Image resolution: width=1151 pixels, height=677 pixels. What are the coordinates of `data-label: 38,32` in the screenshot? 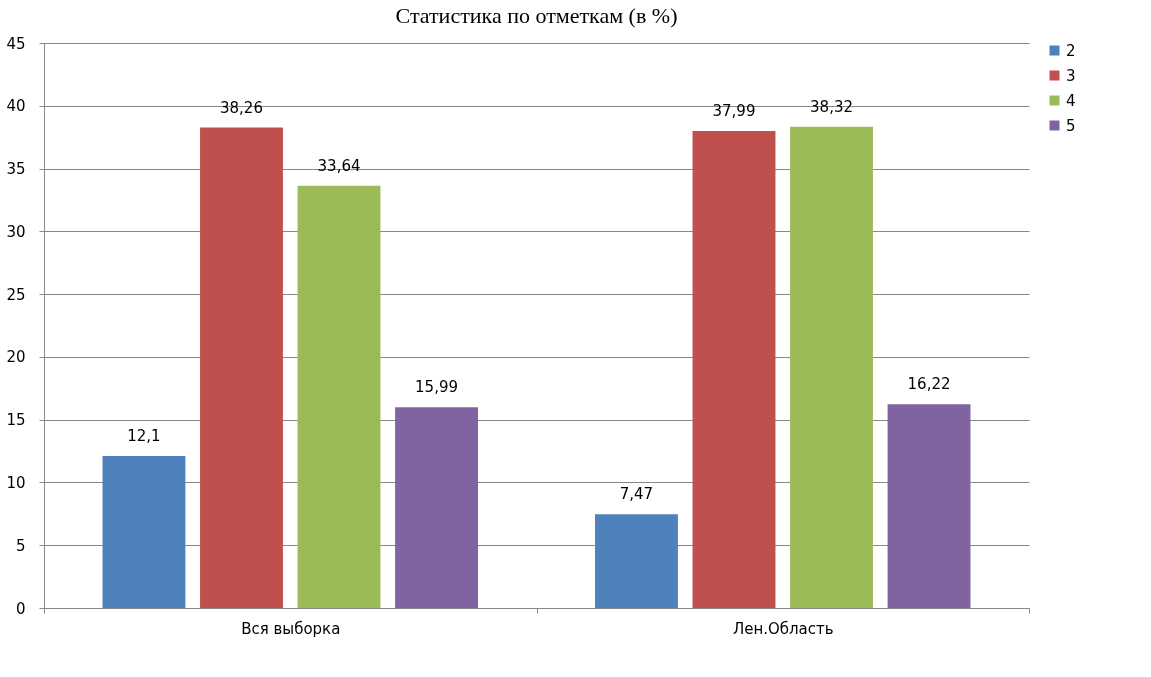 It's located at (831, 106).